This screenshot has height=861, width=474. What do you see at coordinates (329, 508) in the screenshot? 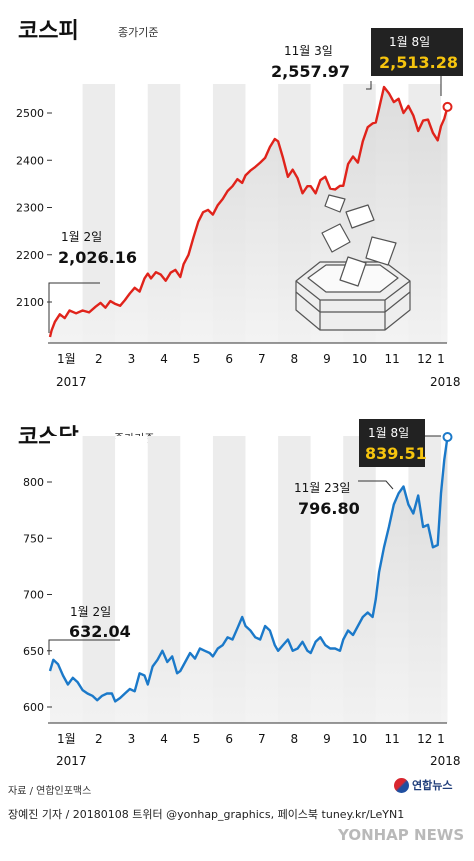
I see `annotation-peak-value: 796.80` at bounding box center [329, 508].